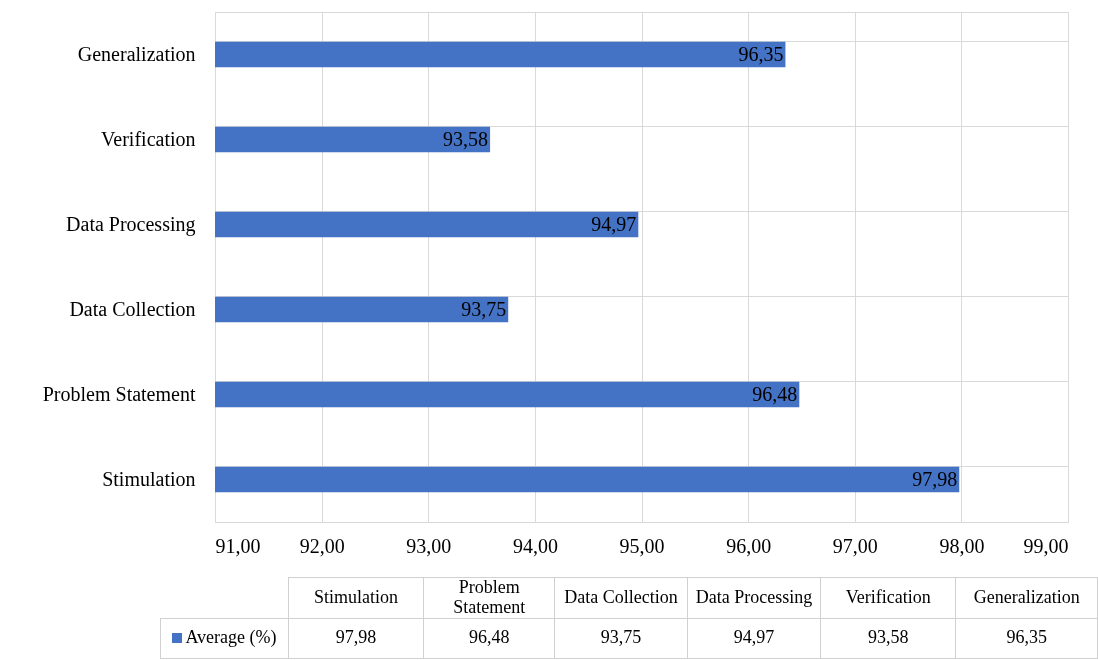  What do you see at coordinates (356, 637) in the screenshot?
I see `text: 97,98` at bounding box center [356, 637].